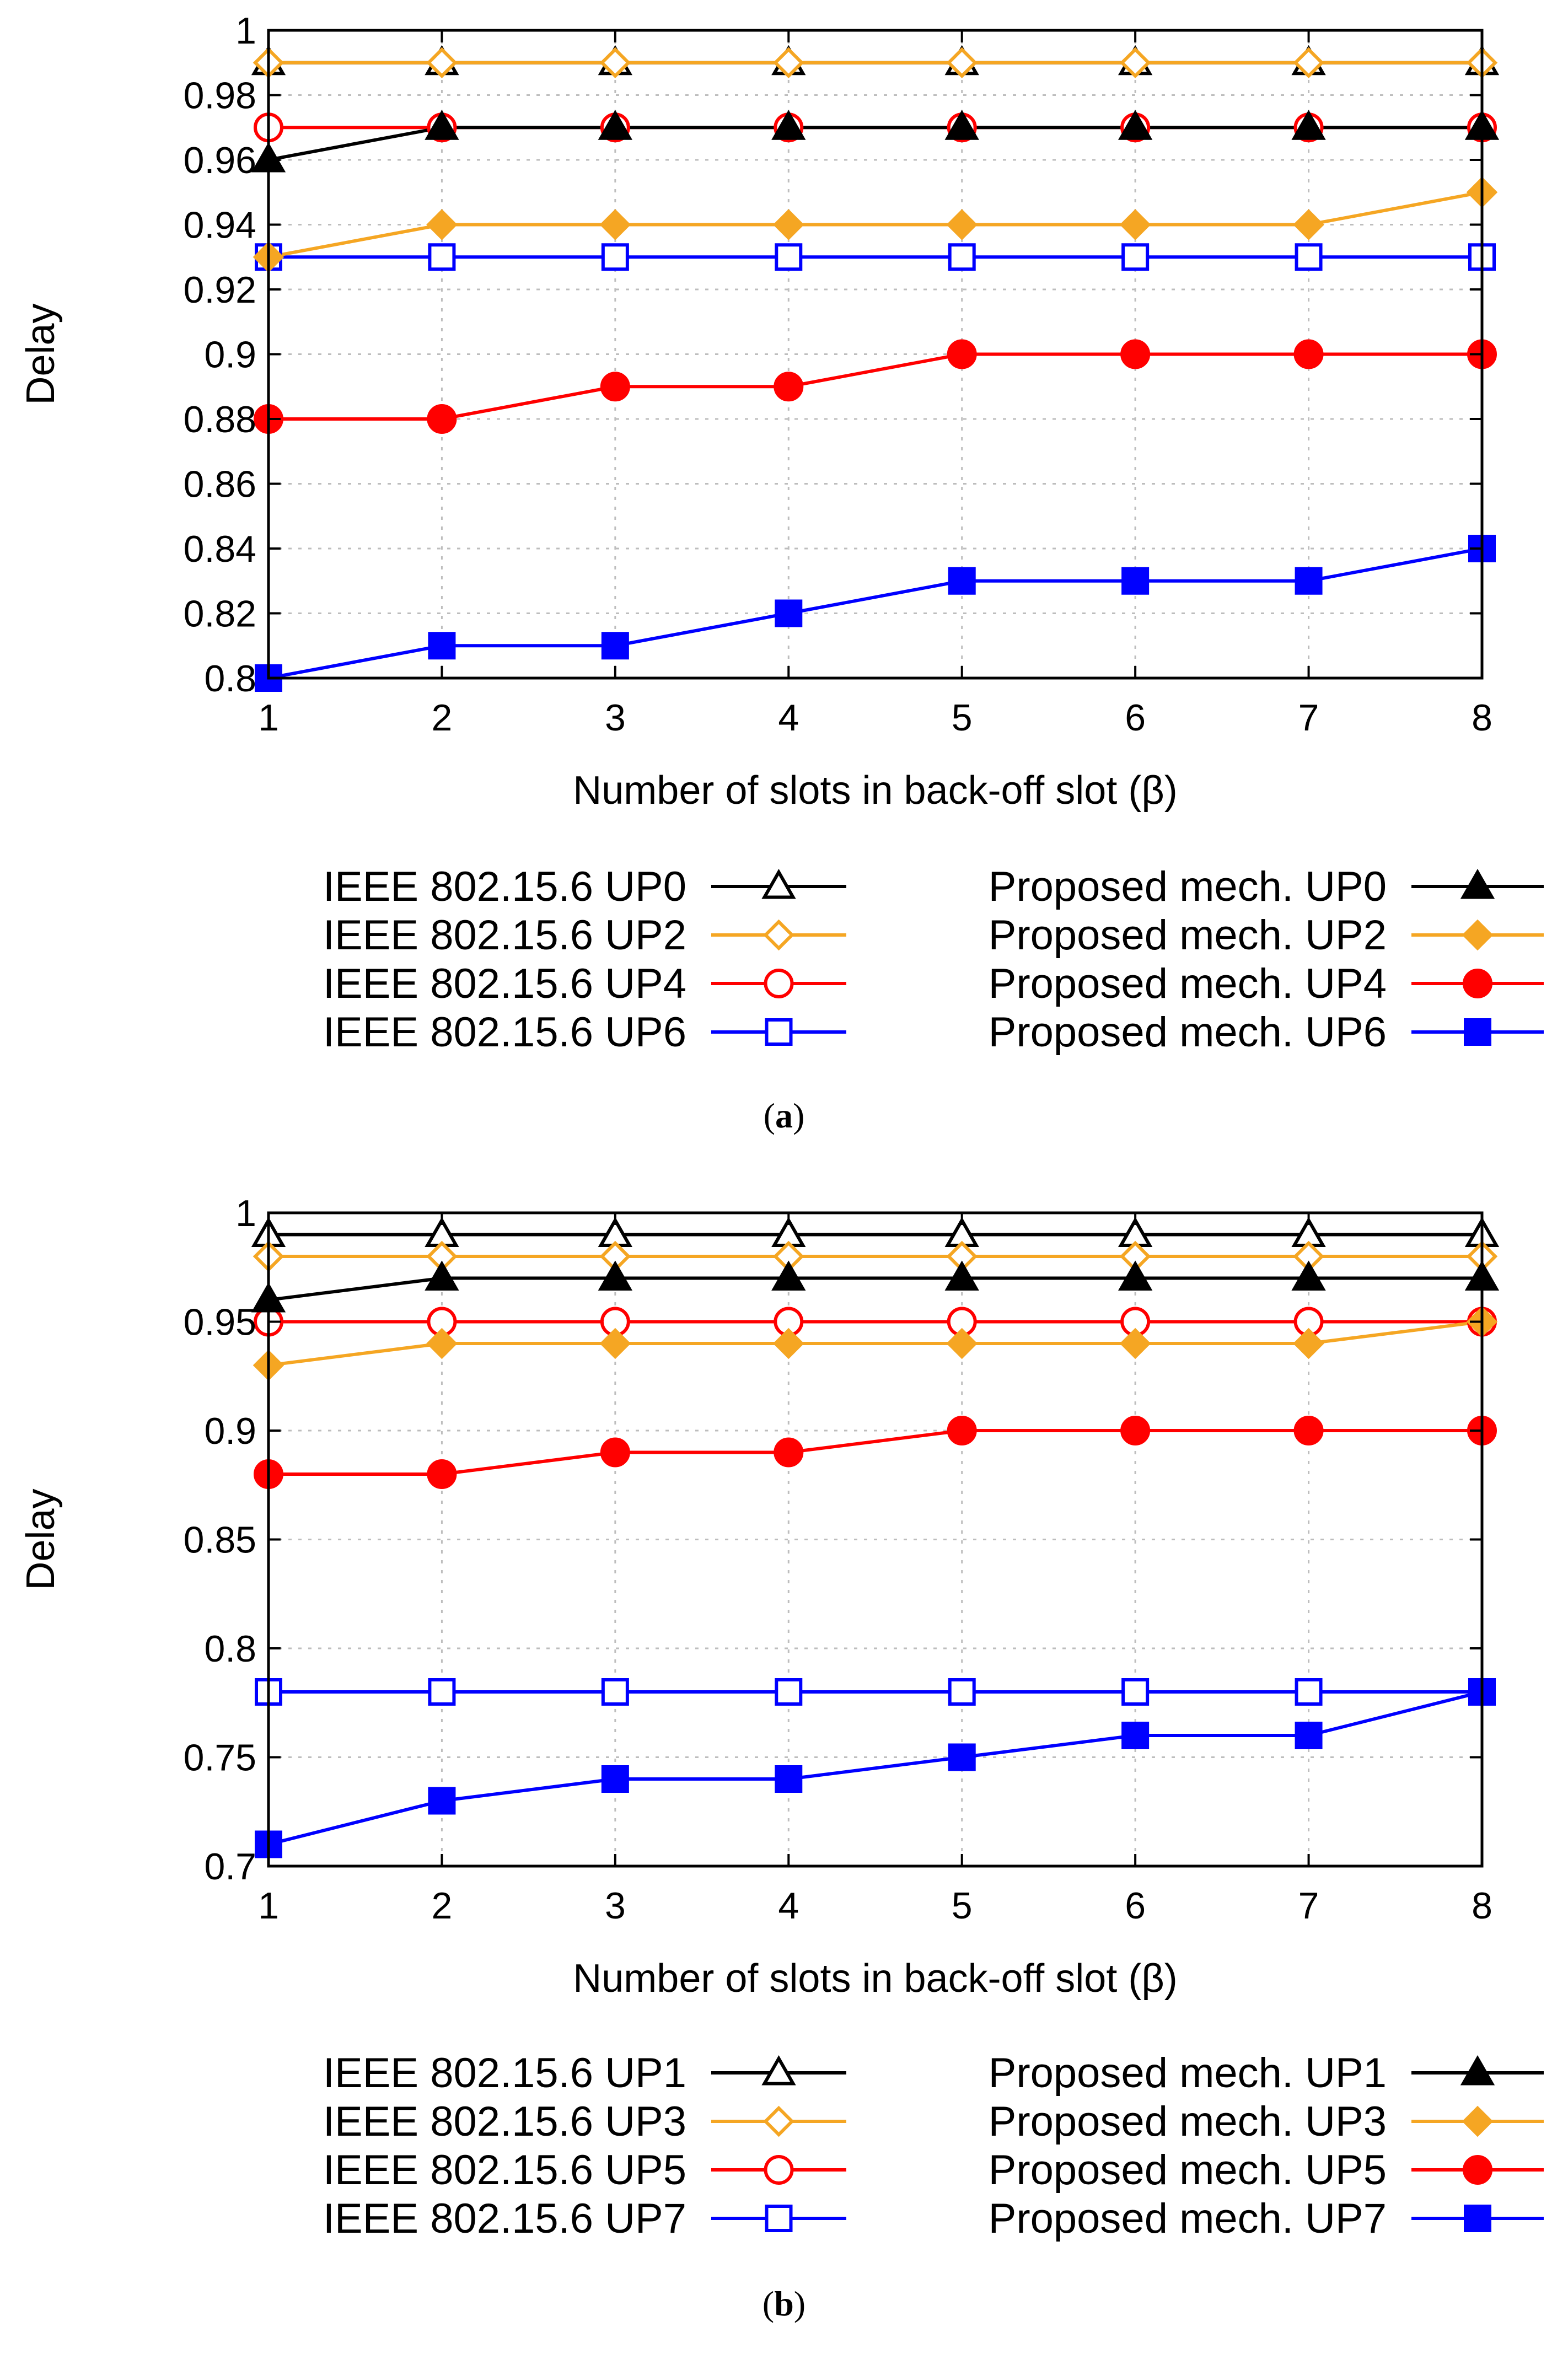 The width and height of the screenshot is (1568, 2354). Describe the element at coordinates (504, 2121) in the screenshot. I see `legend-label: IEEE 802.15.6 UP3` at that location.